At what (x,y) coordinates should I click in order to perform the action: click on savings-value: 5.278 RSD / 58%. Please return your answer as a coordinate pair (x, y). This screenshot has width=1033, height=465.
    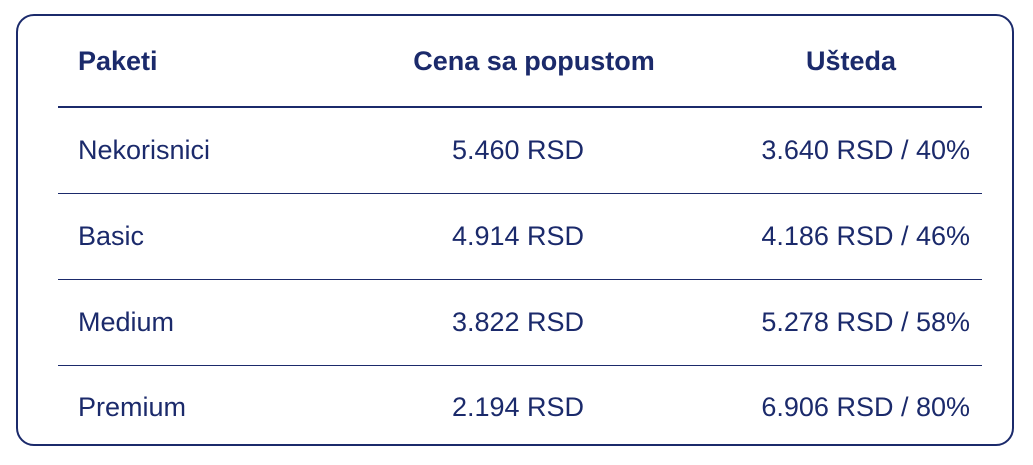
    Looking at the image, I should click on (865, 322).